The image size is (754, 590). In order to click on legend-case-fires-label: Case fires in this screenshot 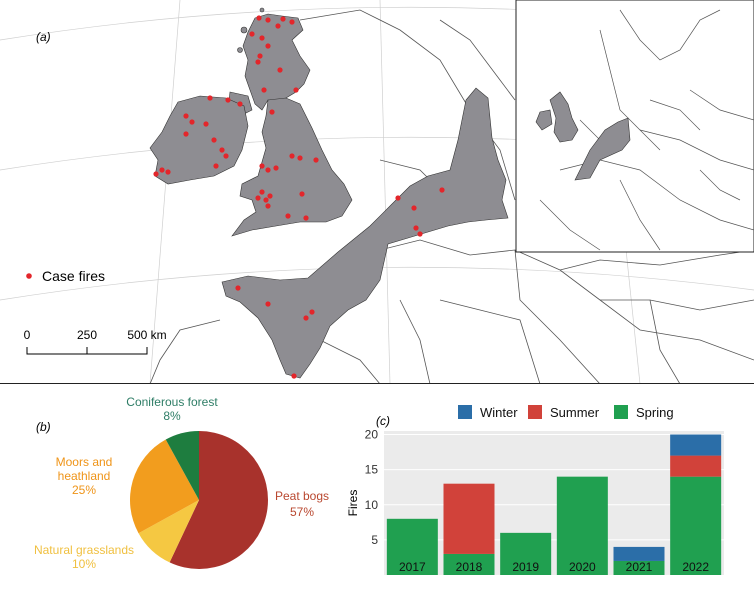, I will do `click(73, 276)`.